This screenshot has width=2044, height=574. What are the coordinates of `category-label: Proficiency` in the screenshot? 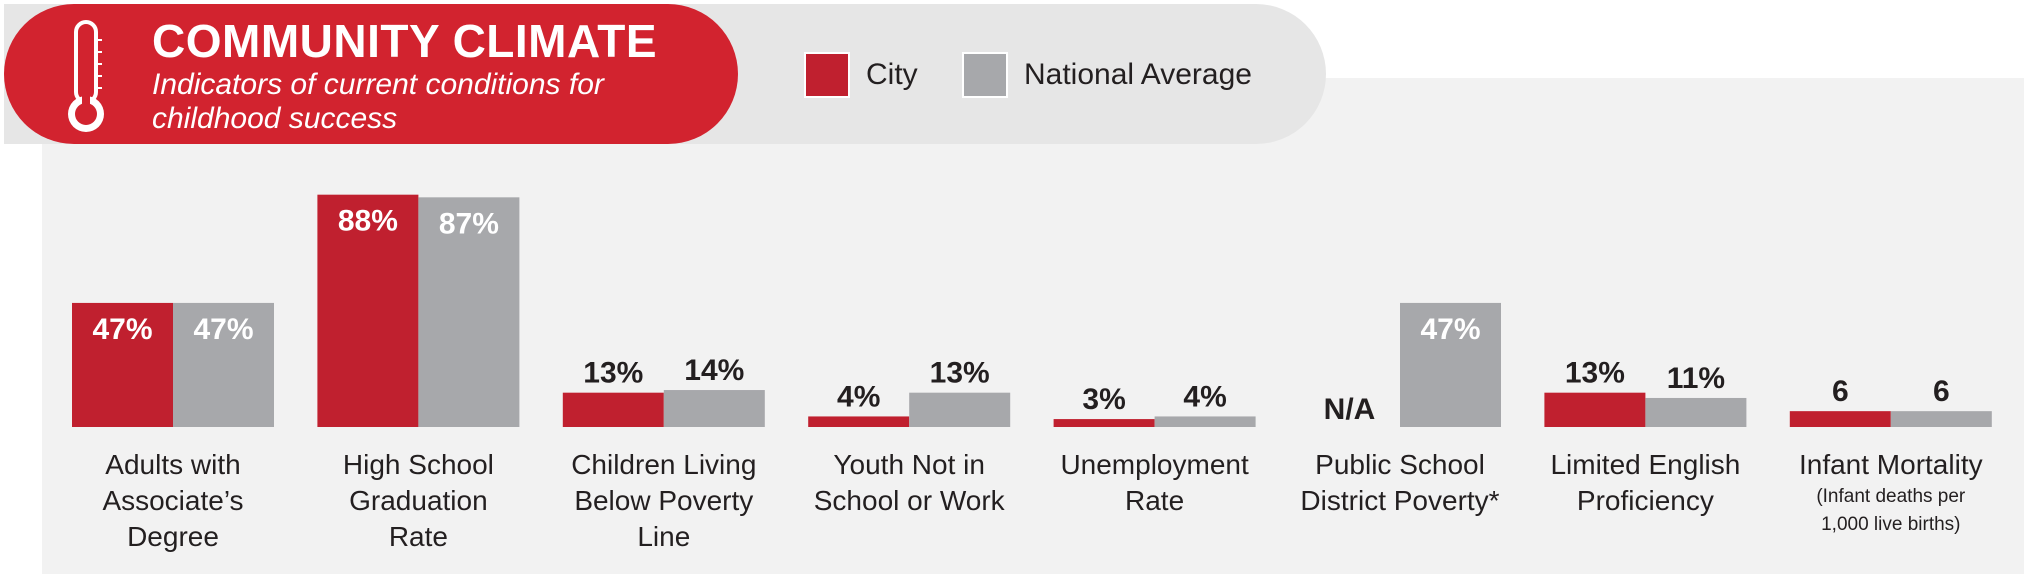 It's located at (1645, 500).